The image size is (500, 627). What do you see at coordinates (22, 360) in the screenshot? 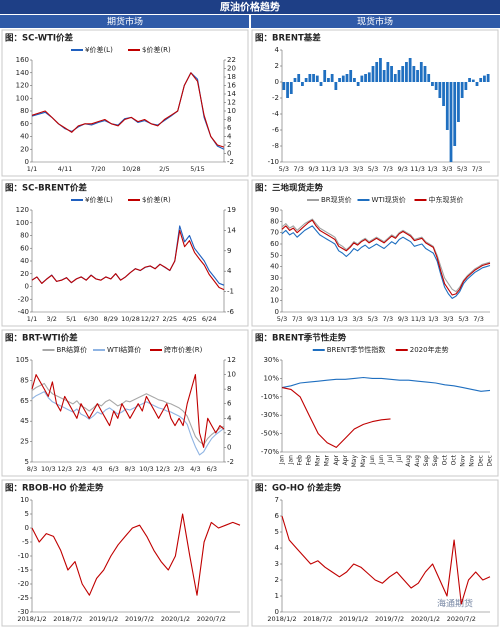
I see `y-tick-label: 105` at bounding box center [22, 360].